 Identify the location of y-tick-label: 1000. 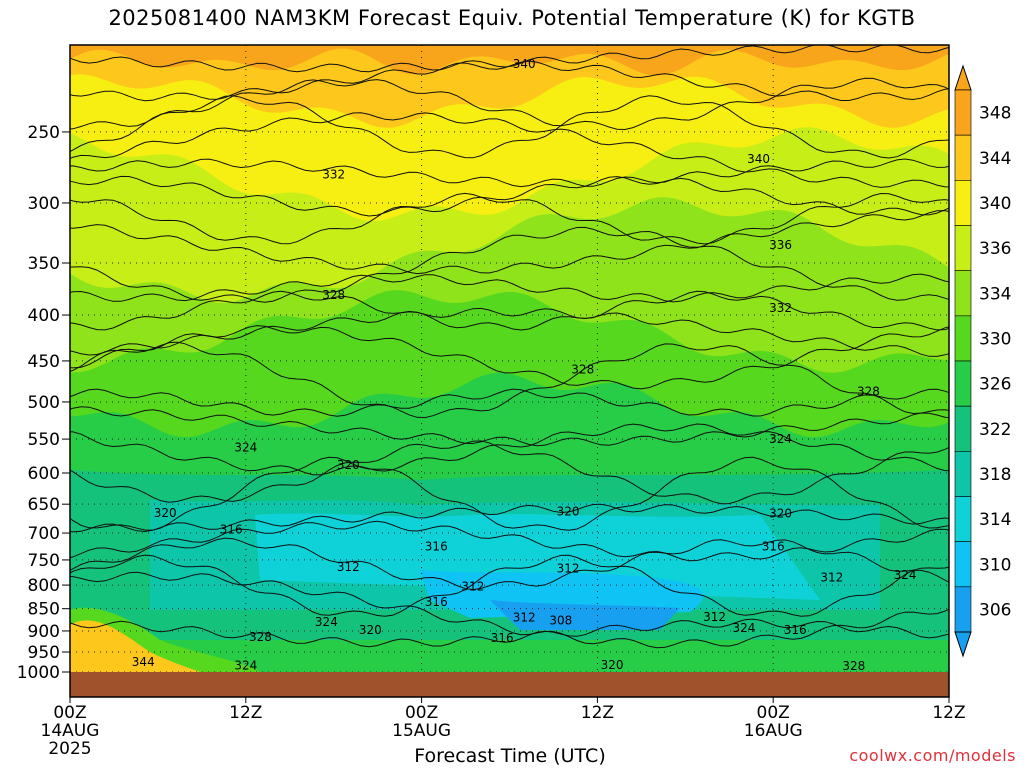
(38, 673).